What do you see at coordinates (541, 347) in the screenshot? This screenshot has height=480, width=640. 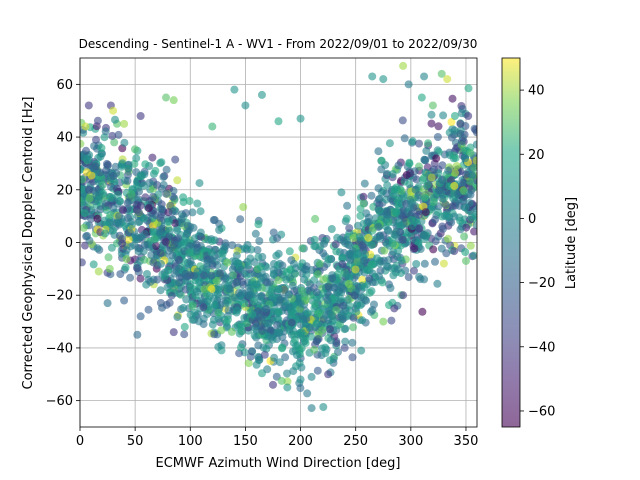 I see `colorbar-tick-label: −40` at bounding box center [541, 347].